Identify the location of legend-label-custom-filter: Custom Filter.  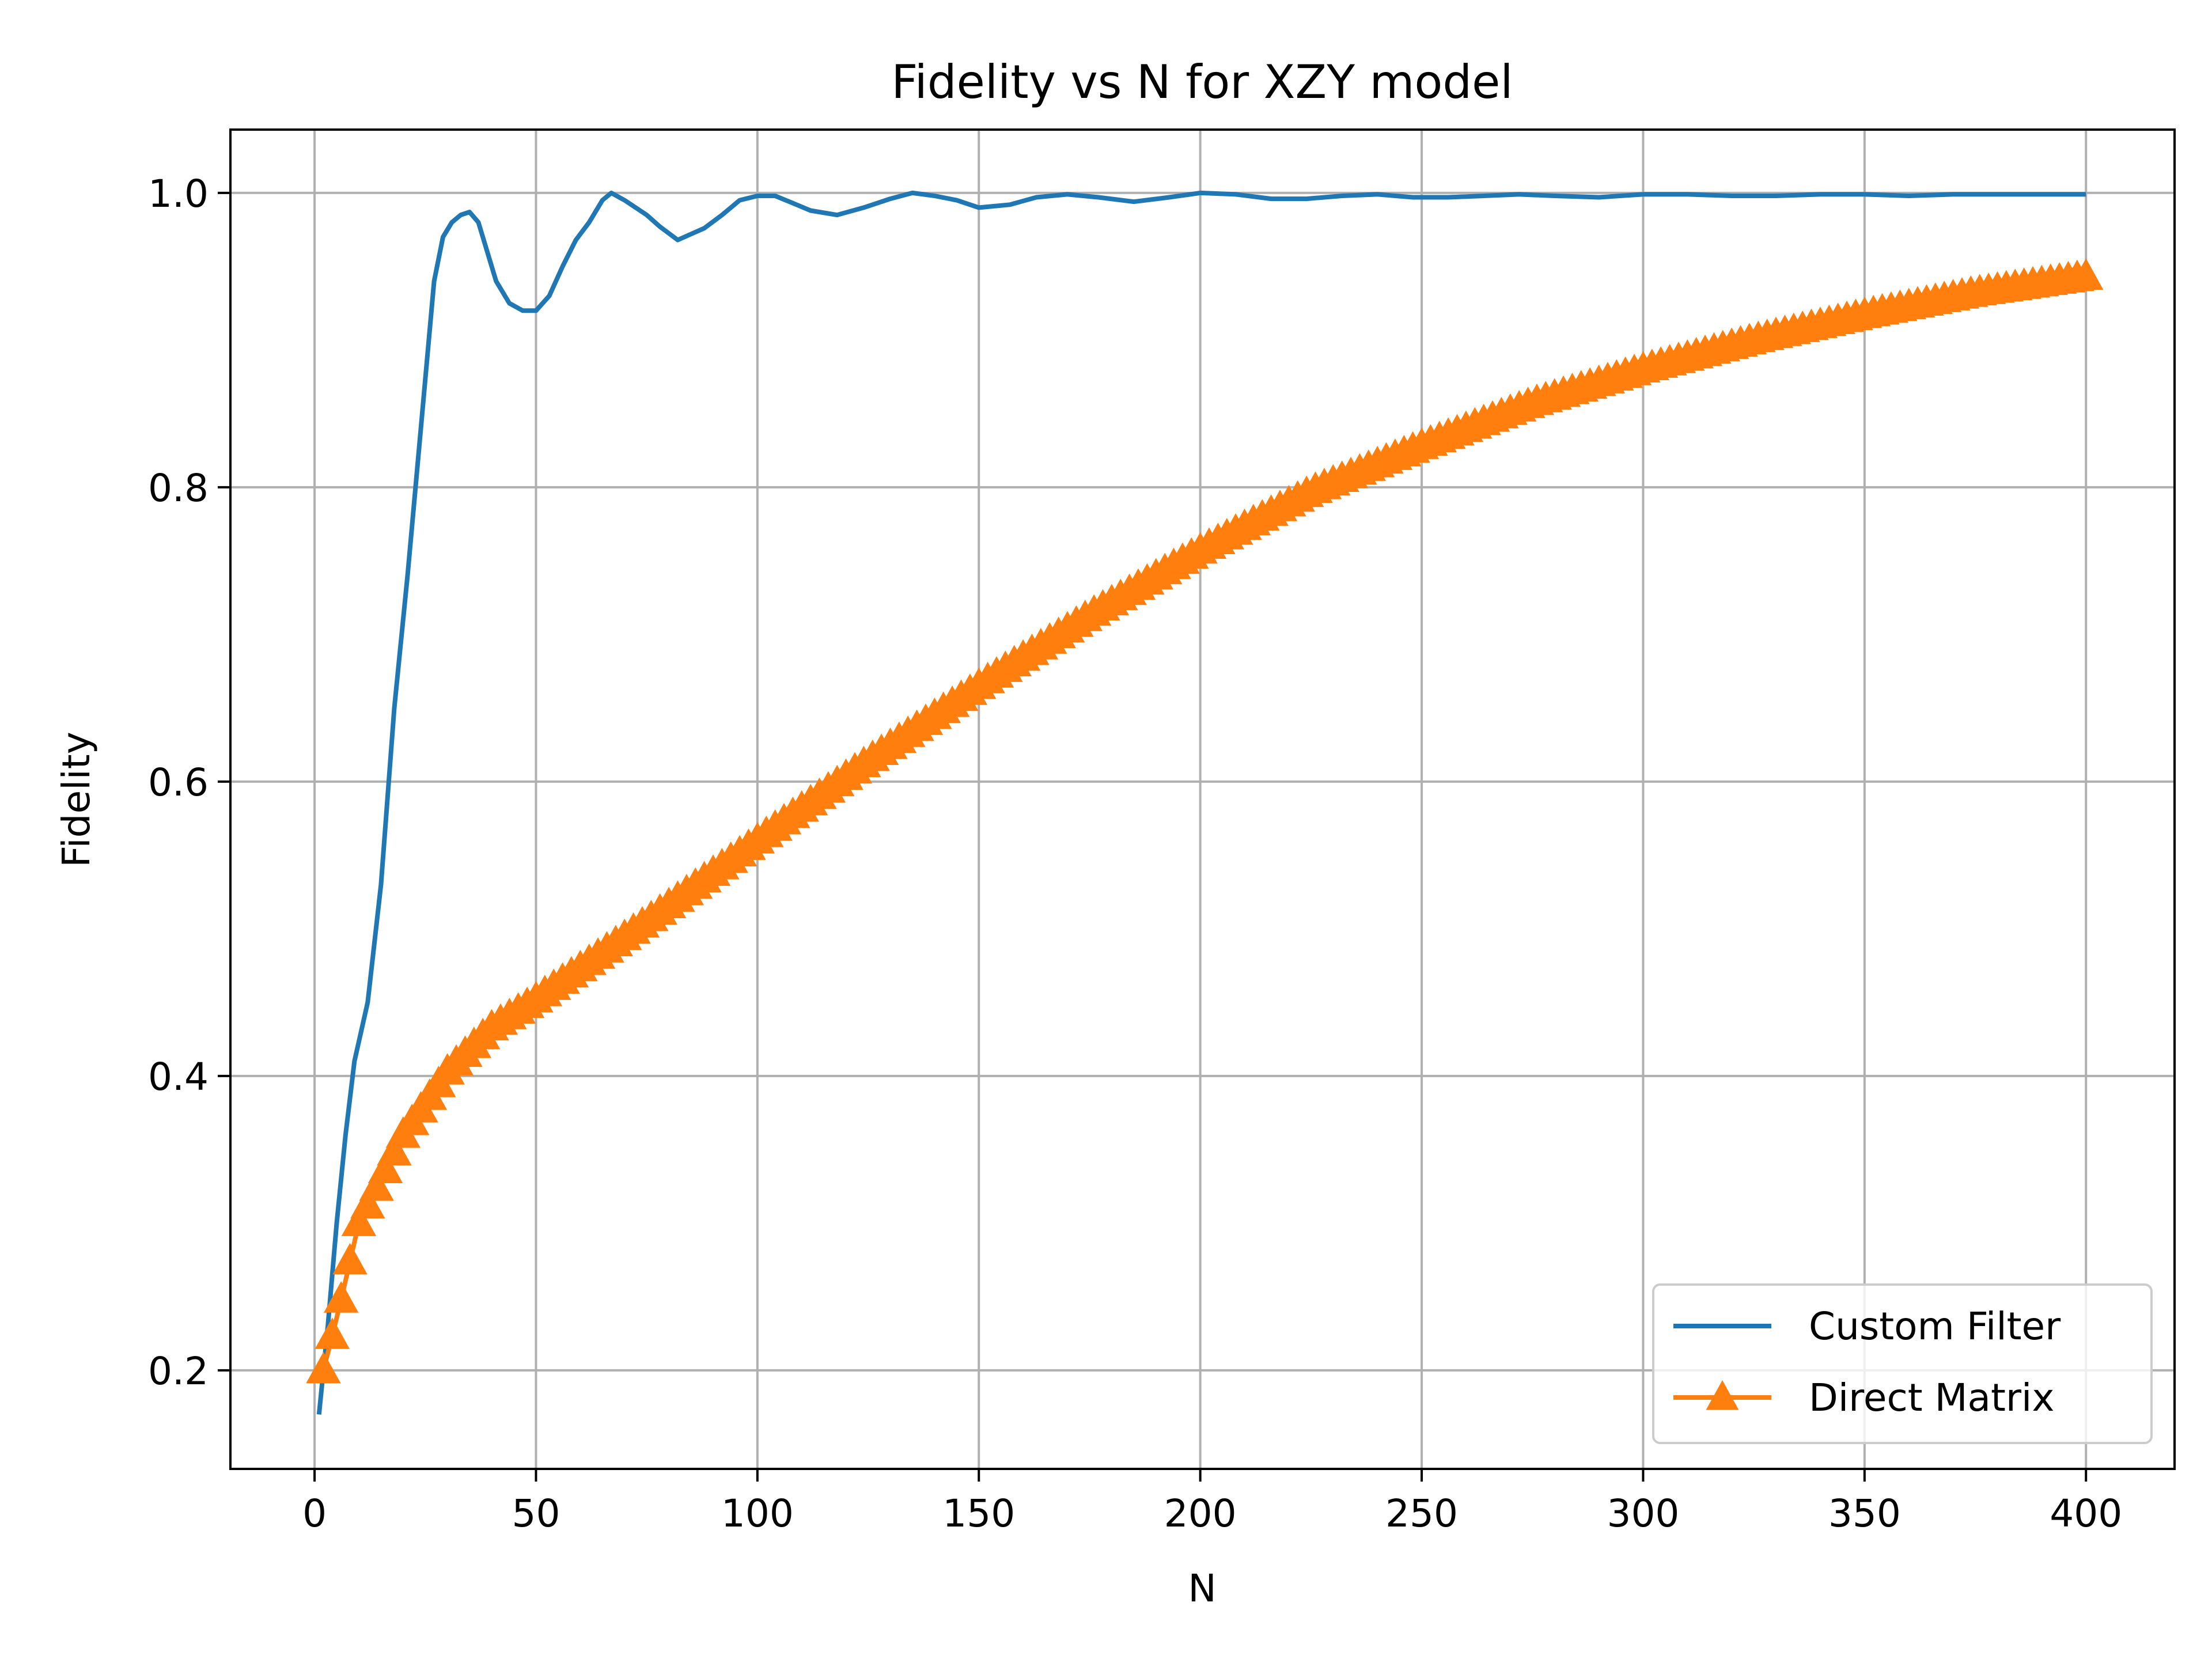
(1935, 1326).